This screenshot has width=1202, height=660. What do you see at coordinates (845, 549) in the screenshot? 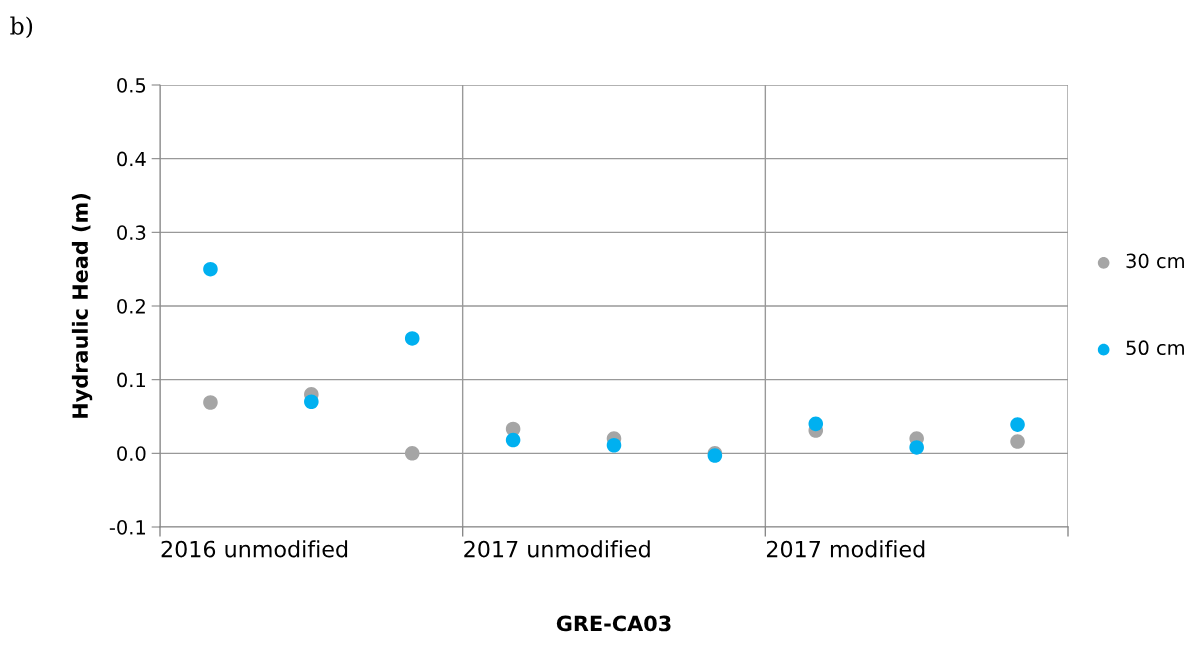
I see `text: 2017 modified` at bounding box center [845, 549].